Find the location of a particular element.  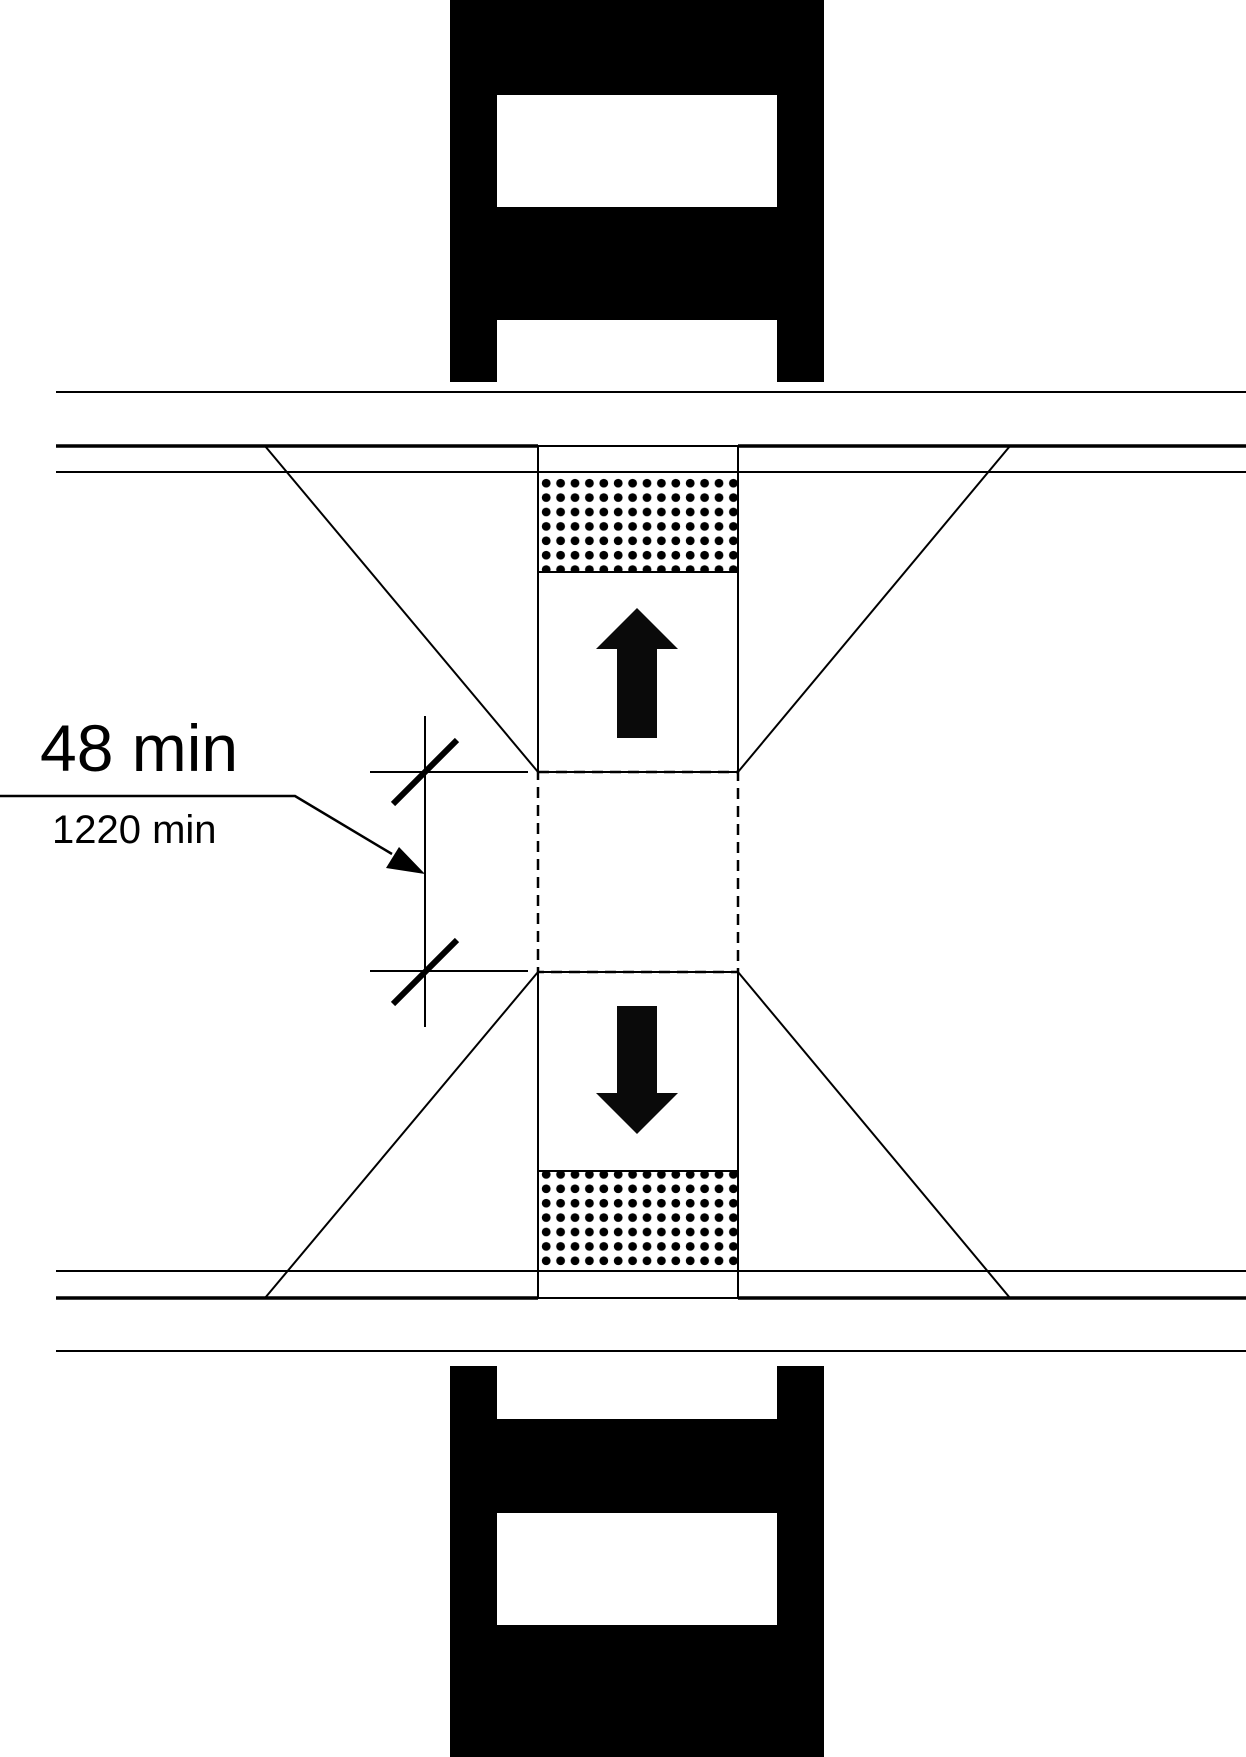

lower-left-flare is located at coordinates (401, 1135).